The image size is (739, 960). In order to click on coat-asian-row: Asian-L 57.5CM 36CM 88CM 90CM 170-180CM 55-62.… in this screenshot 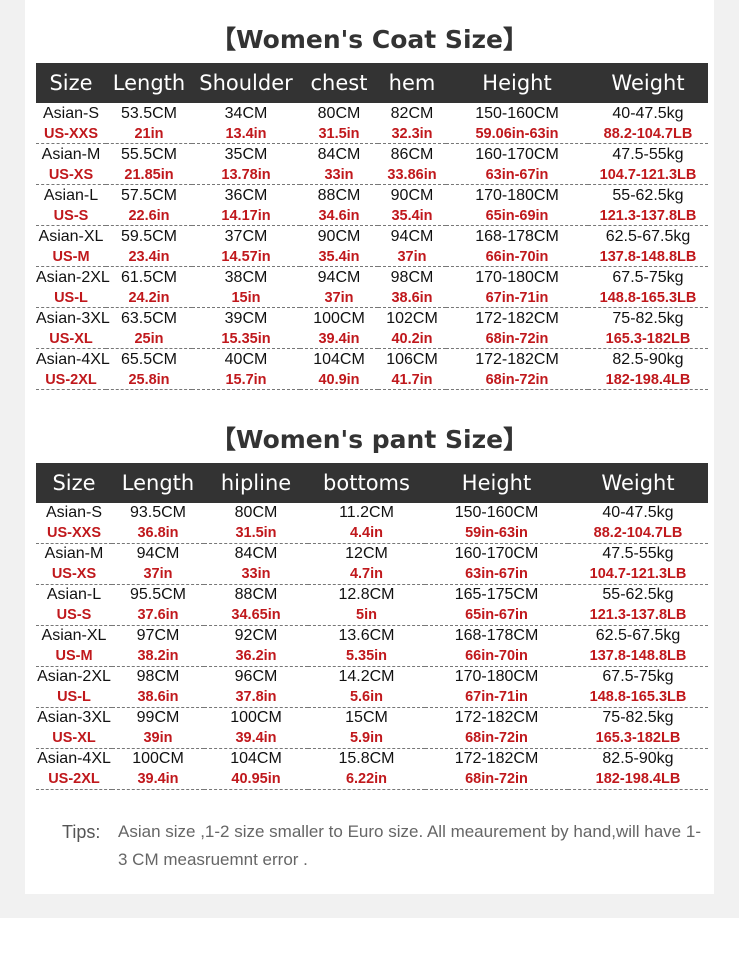, I will do `click(372, 196)`.